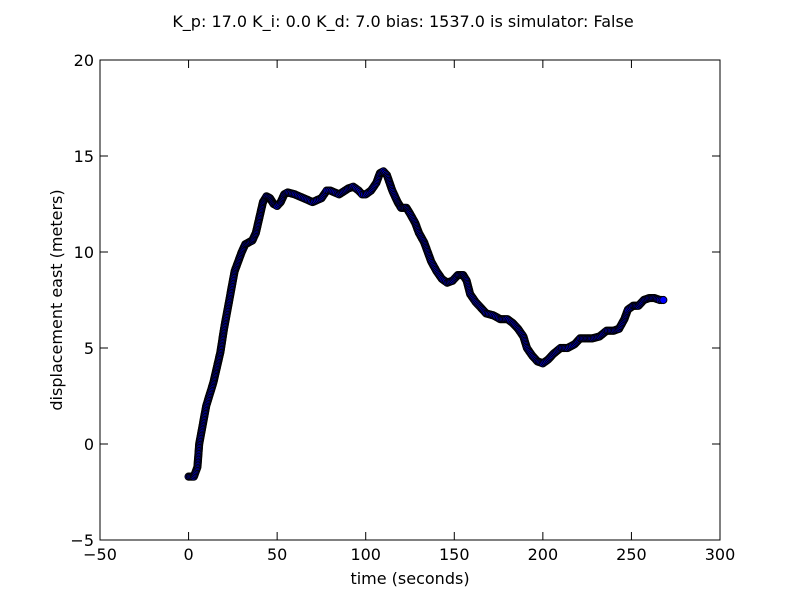 This screenshot has height=600, width=800. Describe the element at coordinates (277, 554) in the screenshot. I see `x-tick-label: 50` at that location.